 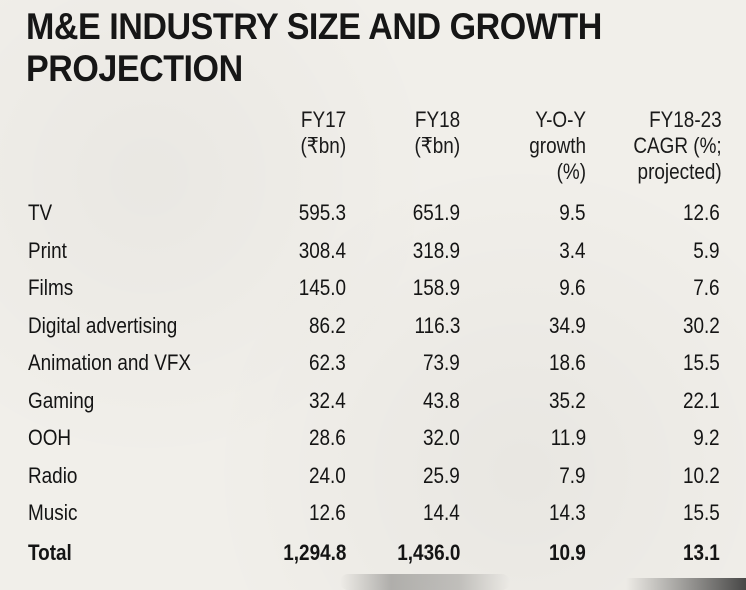 I want to click on column-header-fy17: FY17 (₹bn), so click(x=323, y=132).